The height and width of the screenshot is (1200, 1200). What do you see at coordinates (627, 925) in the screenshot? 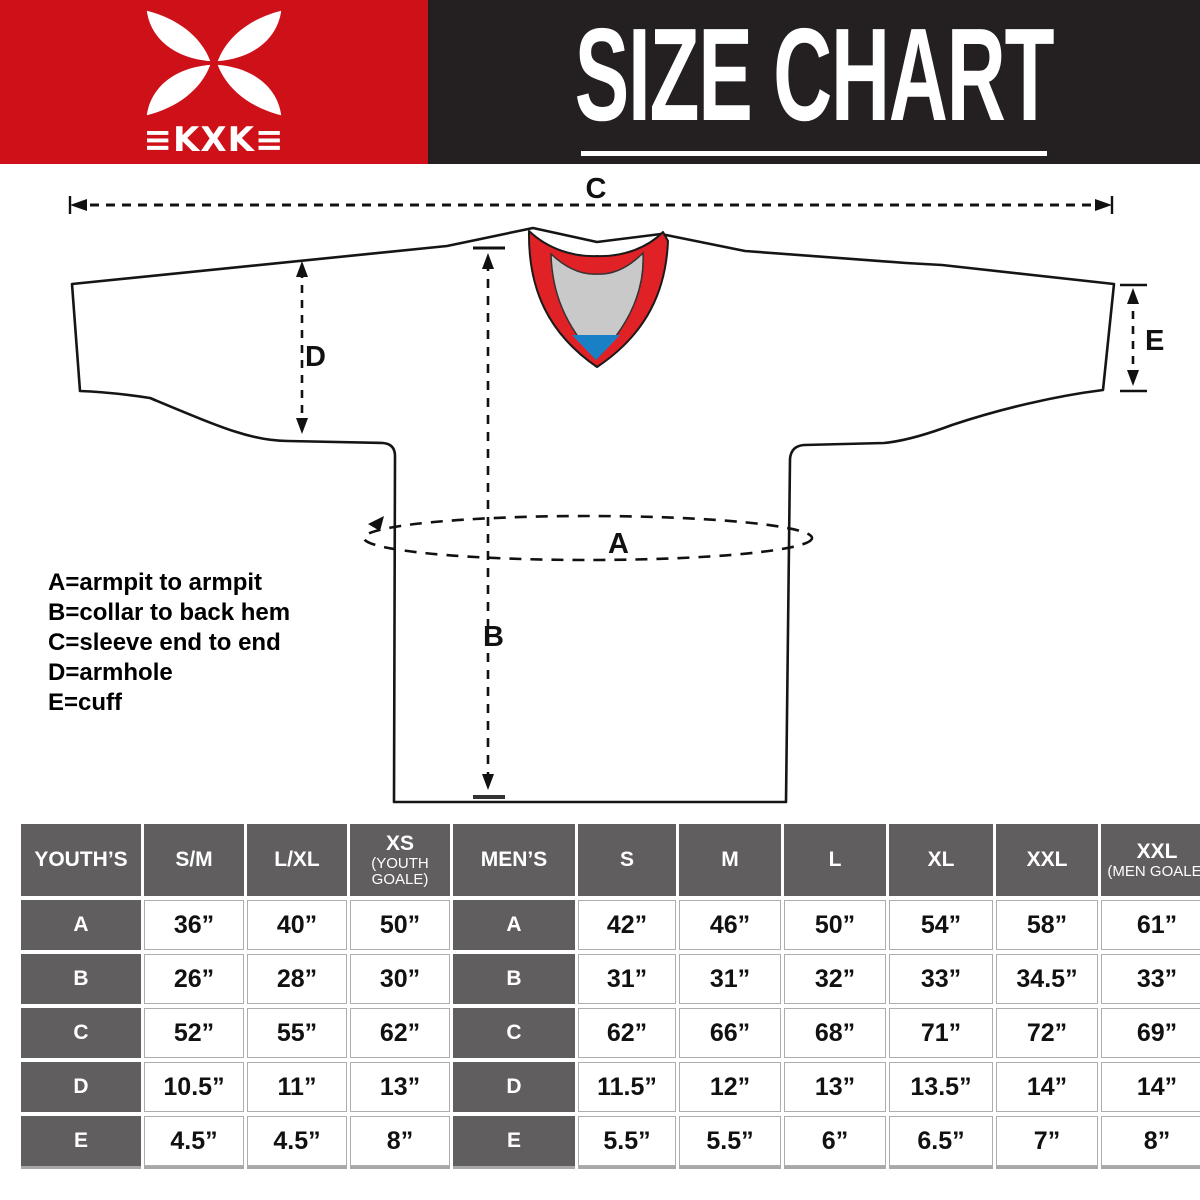
I see `size-cell: 42”` at bounding box center [627, 925].